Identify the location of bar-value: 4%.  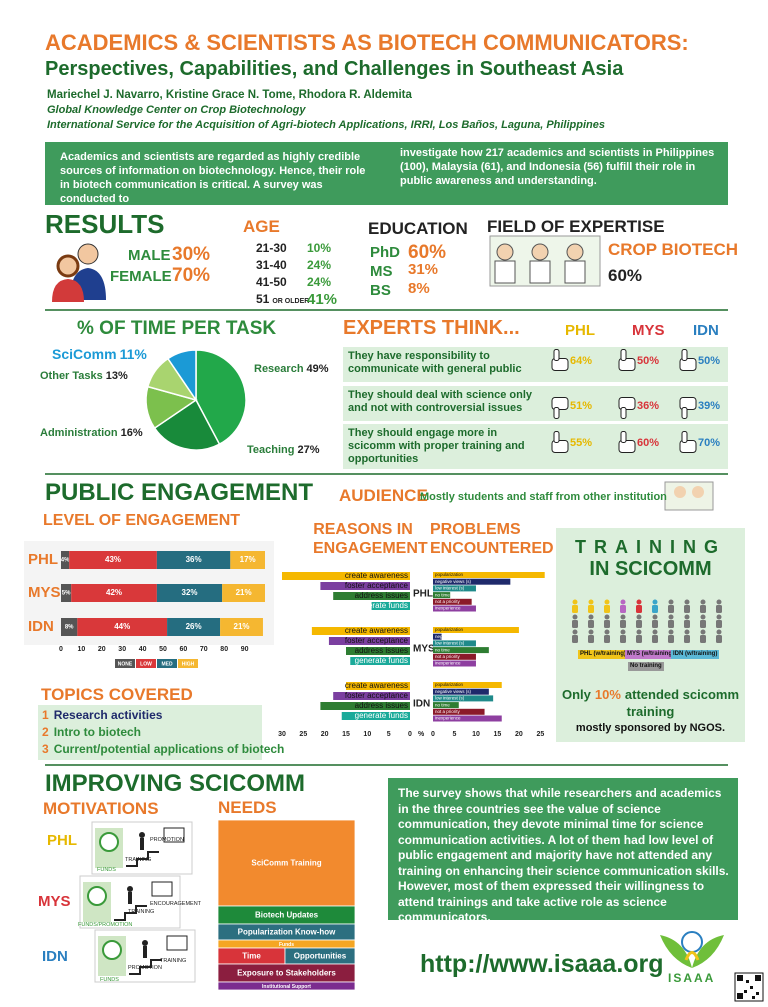
(65, 561).